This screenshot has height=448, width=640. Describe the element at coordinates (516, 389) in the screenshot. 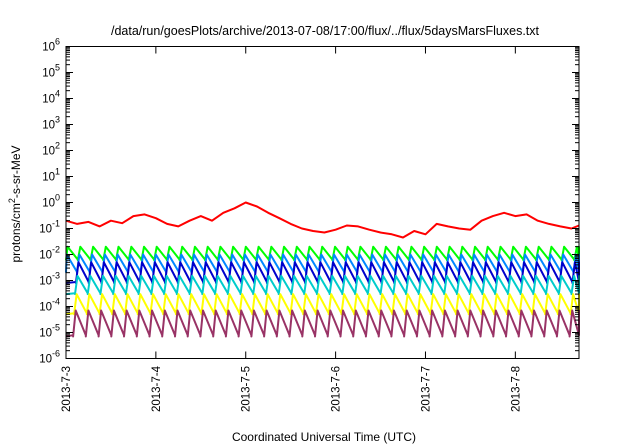

I see `x-tick-label: 2013-7-8` at that location.